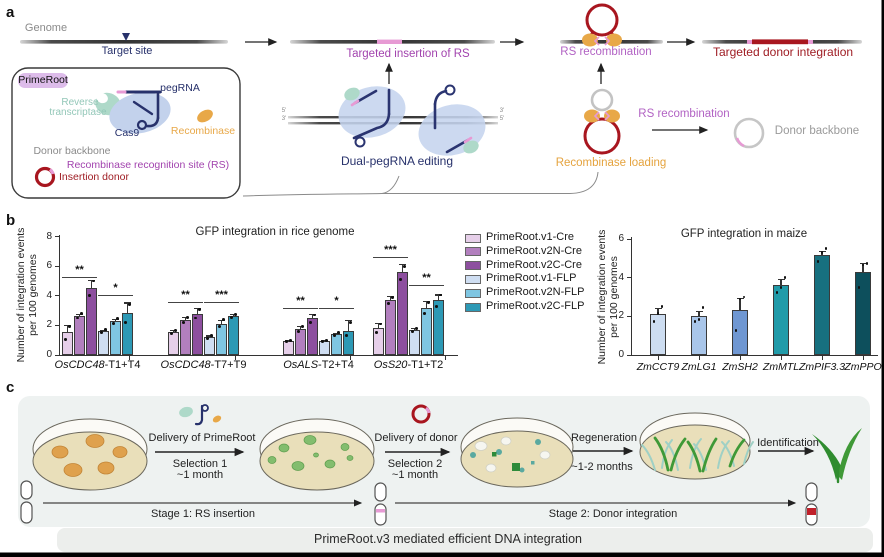 Image resolution: width=884 pixels, height=557 pixels. I want to click on step3-title: Regeneration, so click(604, 438).